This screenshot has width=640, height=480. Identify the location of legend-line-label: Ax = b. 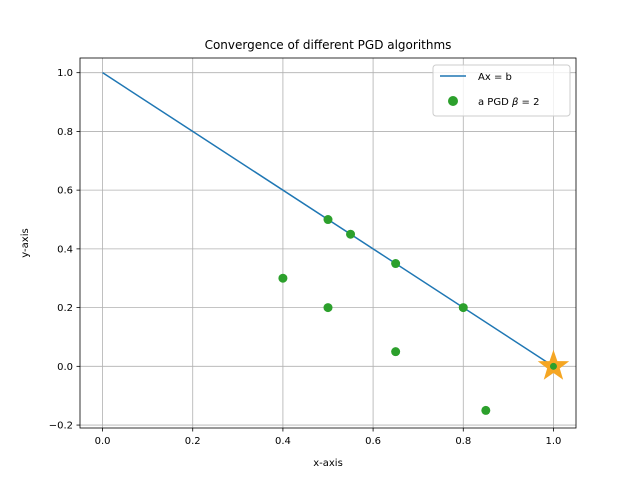
(495, 77).